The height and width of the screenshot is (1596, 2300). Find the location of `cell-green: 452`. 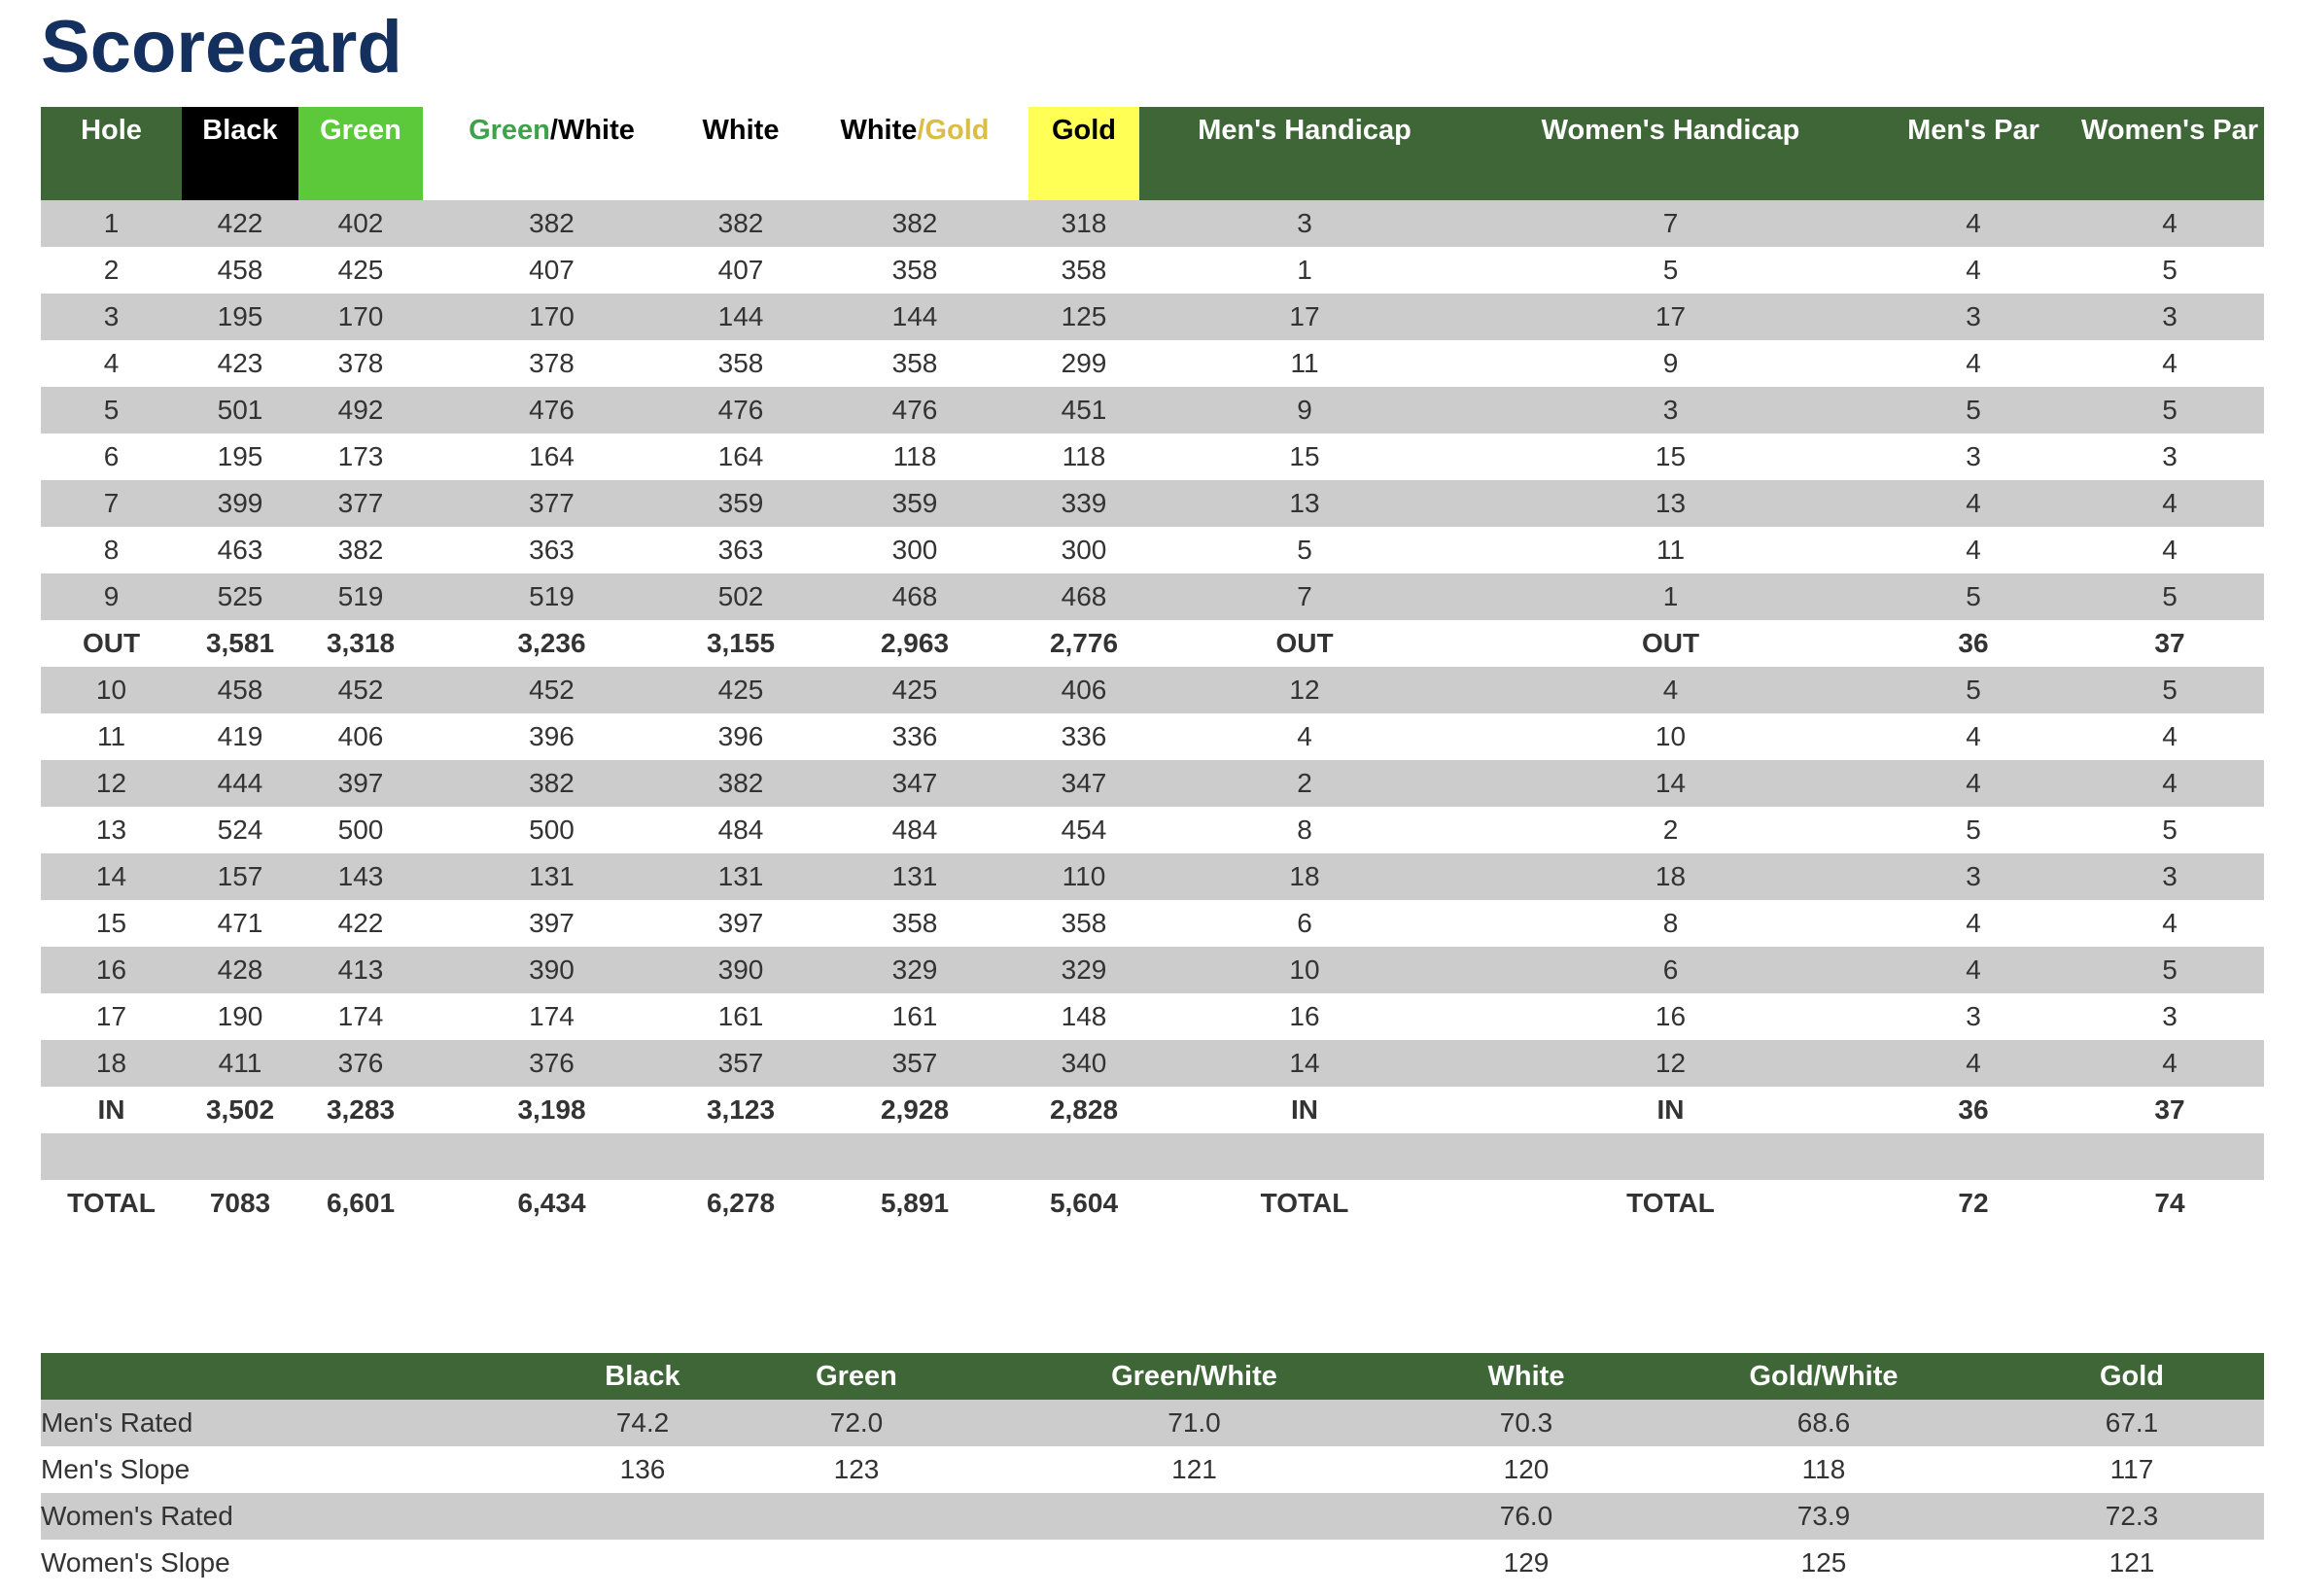

cell-green: 452 is located at coordinates (360, 690).